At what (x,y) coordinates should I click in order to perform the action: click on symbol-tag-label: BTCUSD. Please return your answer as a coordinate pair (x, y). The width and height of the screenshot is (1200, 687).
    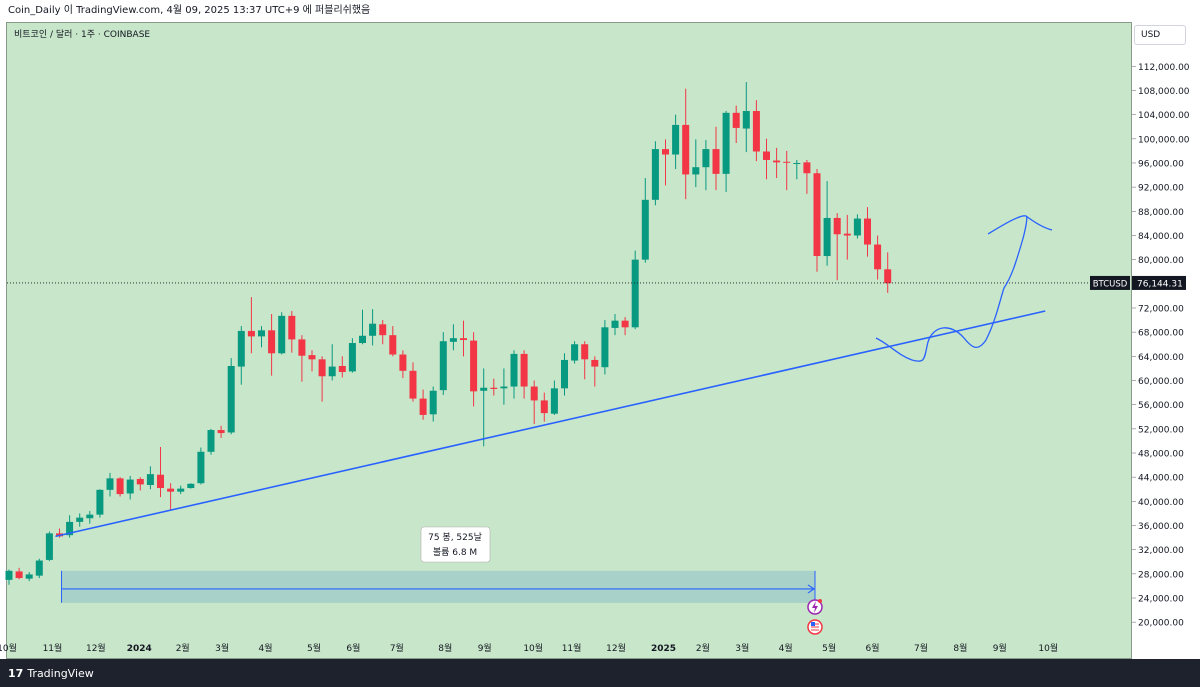
    Looking at the image, I should click on (1110, 284).